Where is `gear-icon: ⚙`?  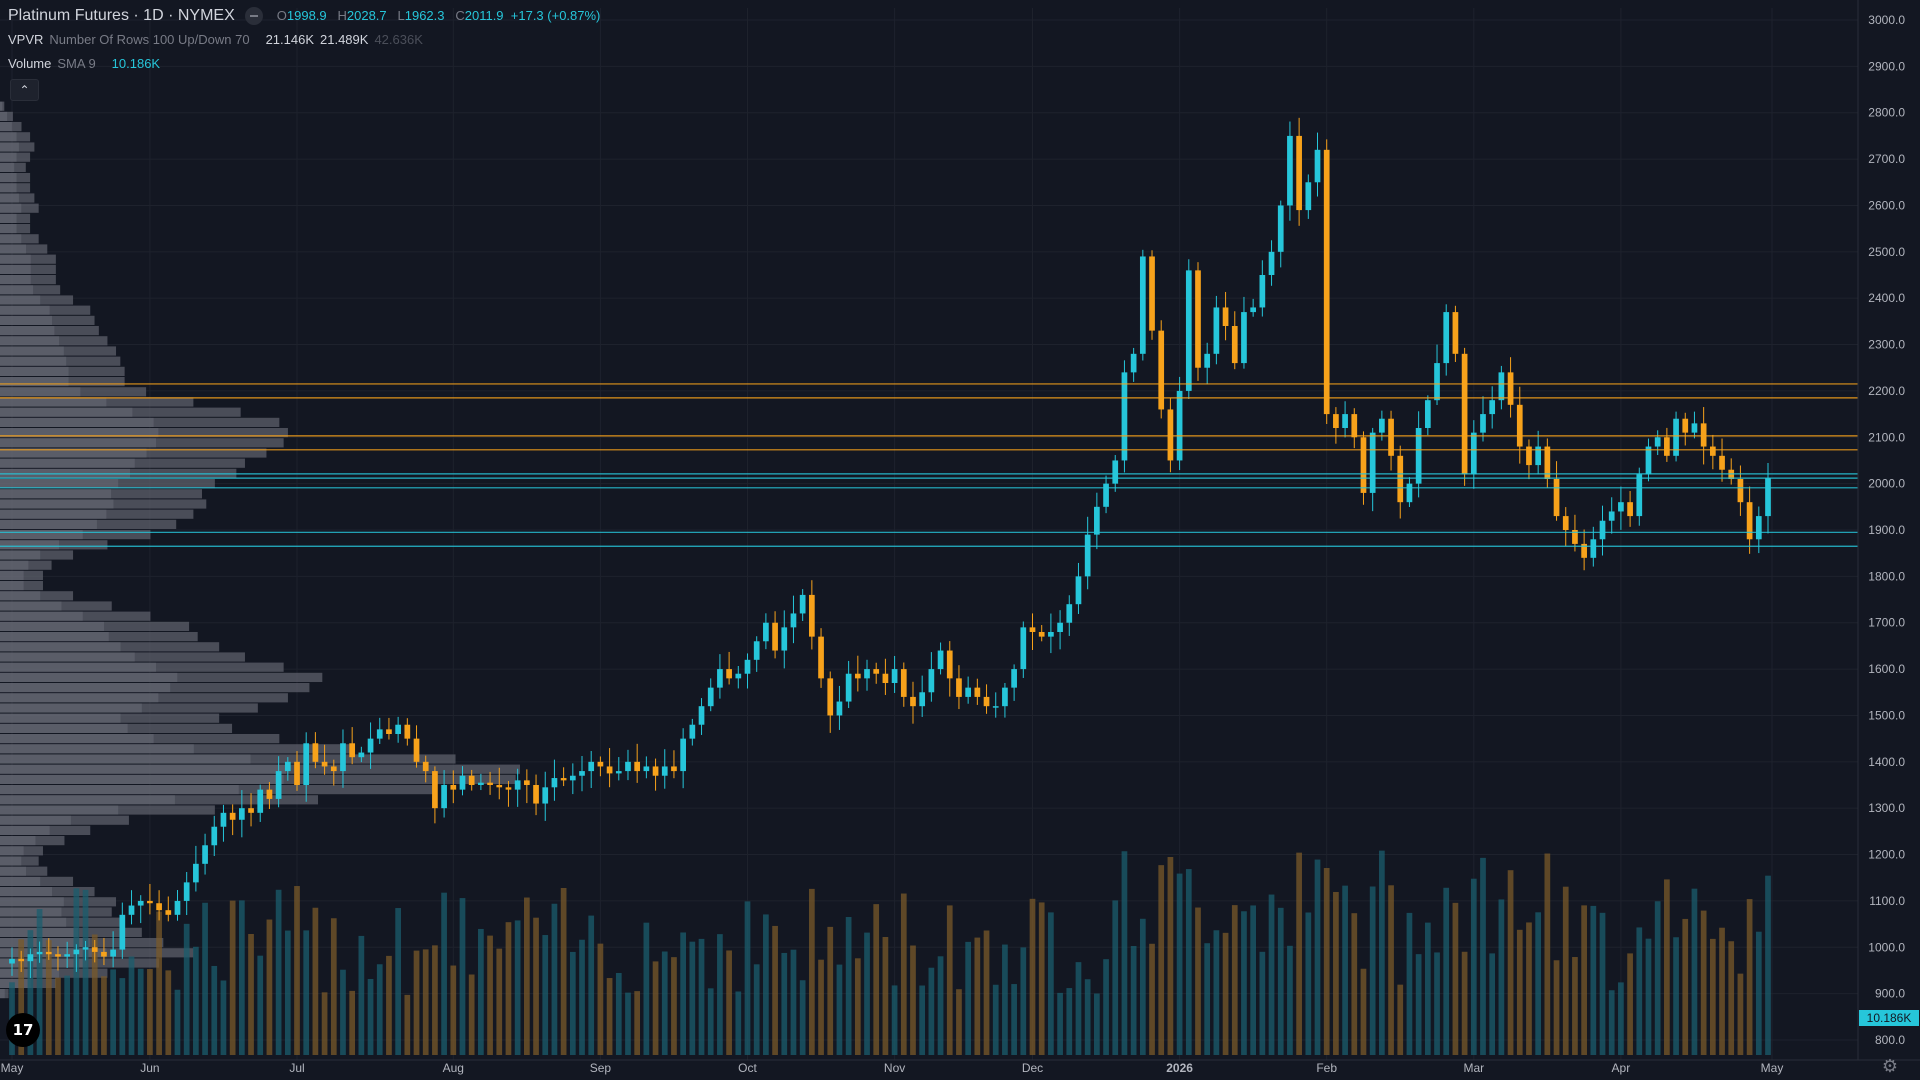 gear-icon: ⚙ is located at coordinates (1890, 1066).